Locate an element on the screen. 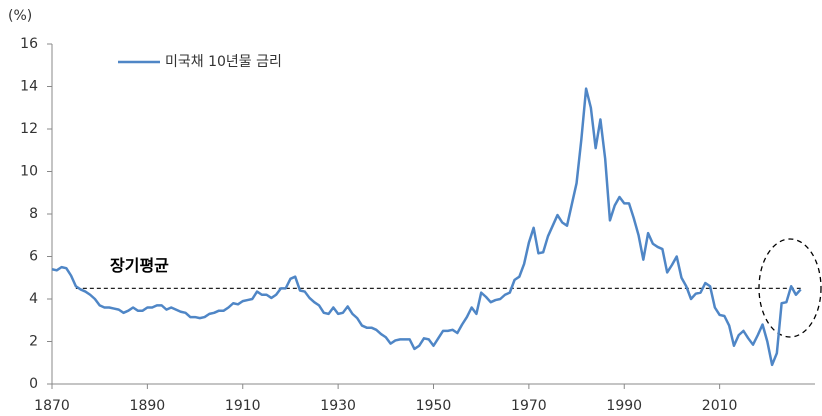 The height and width of the screenshot is (416, 822). y-axis-label: (%) is located at coordinates (20, 16).